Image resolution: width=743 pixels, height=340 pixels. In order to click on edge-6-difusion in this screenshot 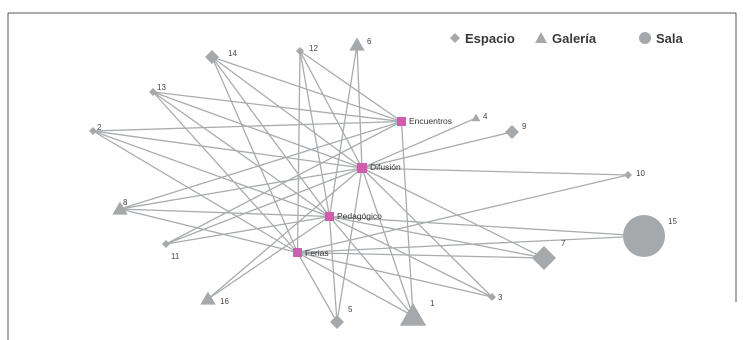, I will do `click(359, 106)`.